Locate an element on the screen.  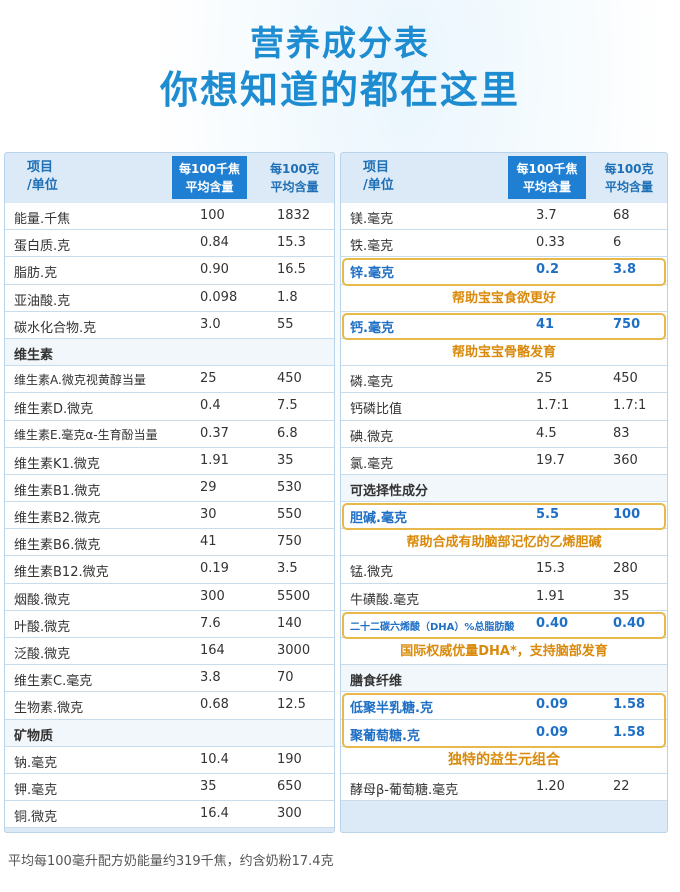
table-row: 维生素E.毫克α-生育酚当量 0.37 6.8 is located at coordinates (169, 434).